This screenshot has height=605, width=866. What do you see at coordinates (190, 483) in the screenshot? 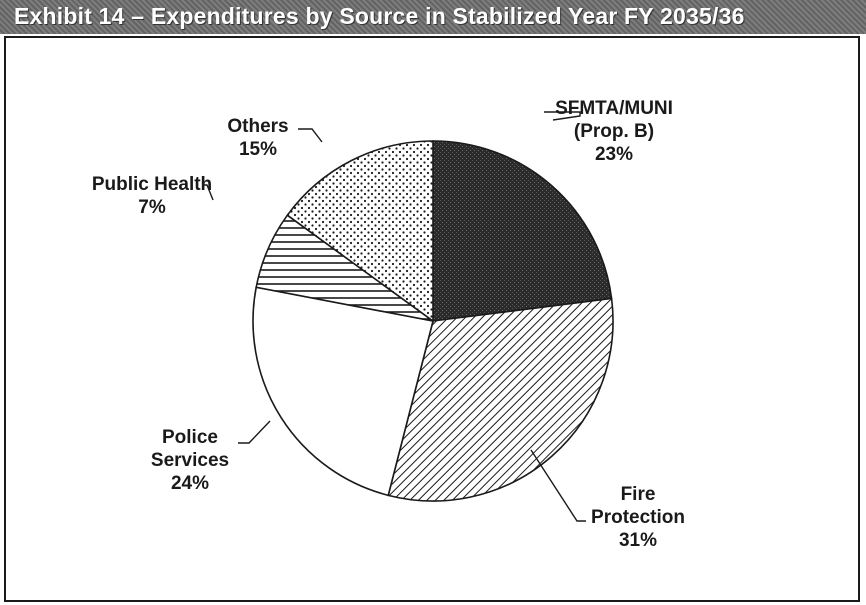
I see `slice-value-police-services: 24%` at bounding box center [190, 483].